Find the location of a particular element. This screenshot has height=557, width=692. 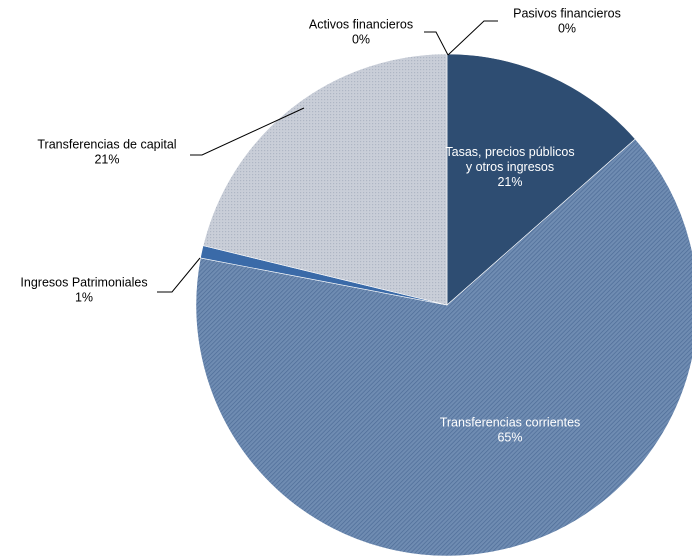

slice-percent-pasivos-financieros: 0% is located at coordinates (567, 29).